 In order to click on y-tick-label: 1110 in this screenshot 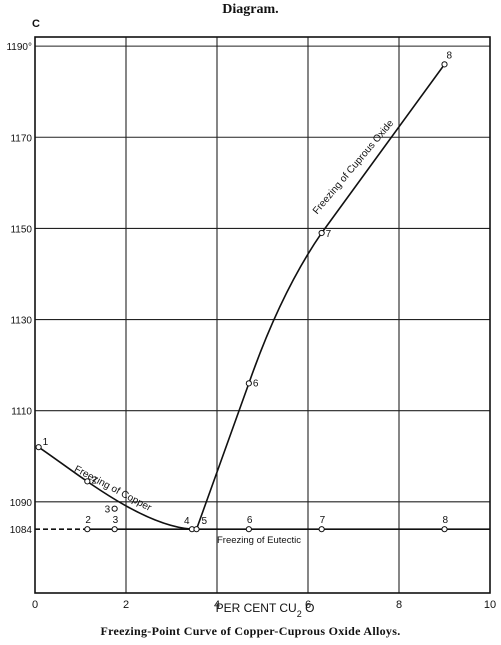, I will do `click(21, 412)`.